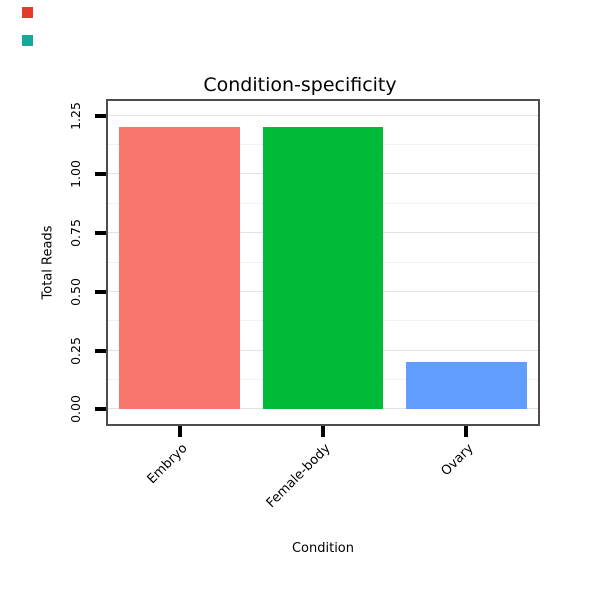  Describe the element at coordinates (27, 12) in the screenshot. I see `top-left-red-mark` at that location.